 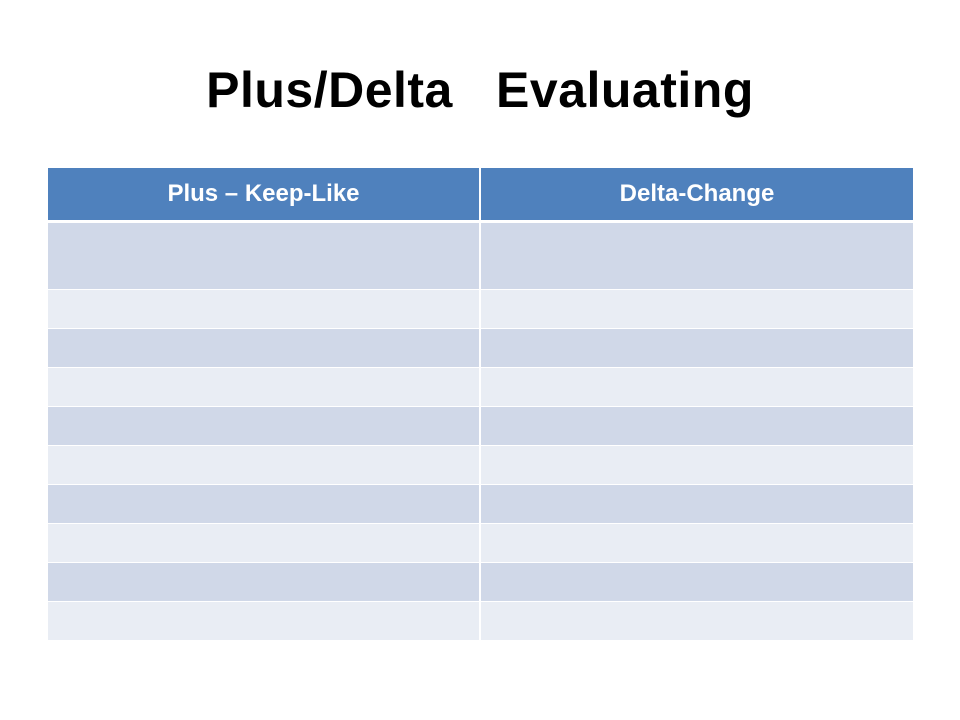 I want to click on header-plus-keep-like: Plus – Keep-Like, so click(x=264, y=195).